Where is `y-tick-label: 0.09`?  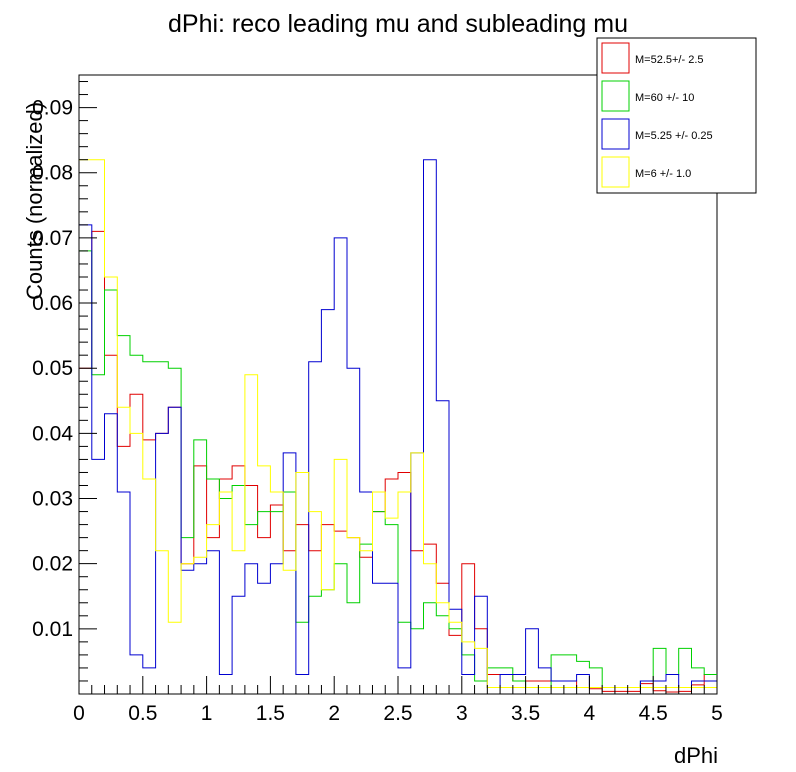
y-tick-label: 0.09 is located at coordinates (52, 108).